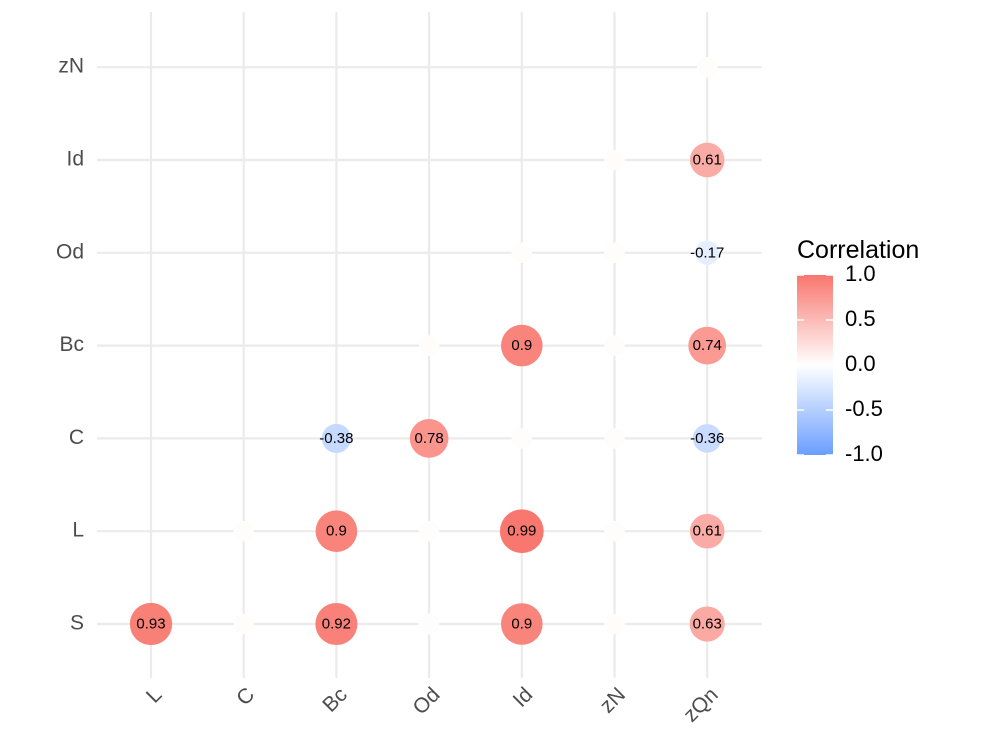  I want to click on y-tick-Bc: Bc, so click(71, 344).